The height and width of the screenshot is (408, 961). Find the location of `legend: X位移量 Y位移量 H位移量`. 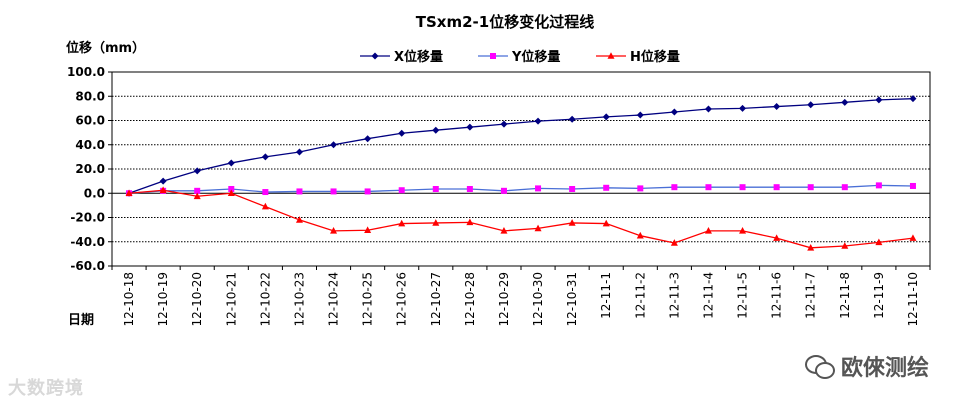

legend: X位移量 Y位移量 H位移量 is located at coordinates (520, 57).